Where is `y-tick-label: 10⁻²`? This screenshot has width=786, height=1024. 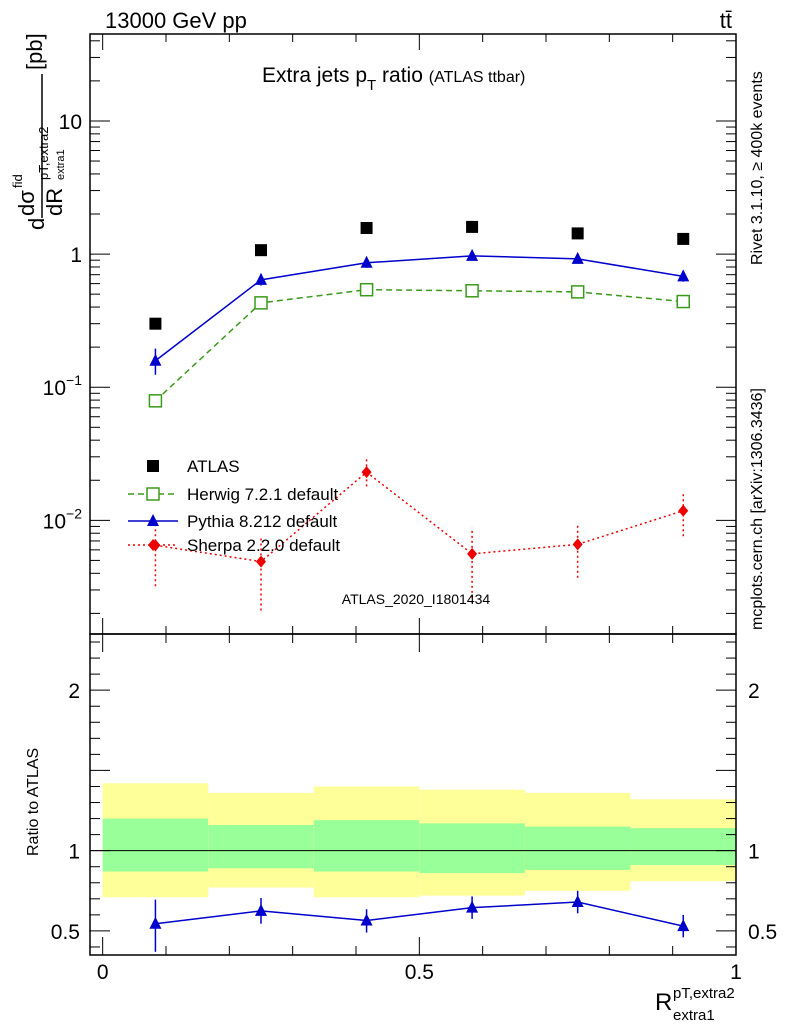
y-tick-label: 10⁻² is located at coordinates (63, 519).